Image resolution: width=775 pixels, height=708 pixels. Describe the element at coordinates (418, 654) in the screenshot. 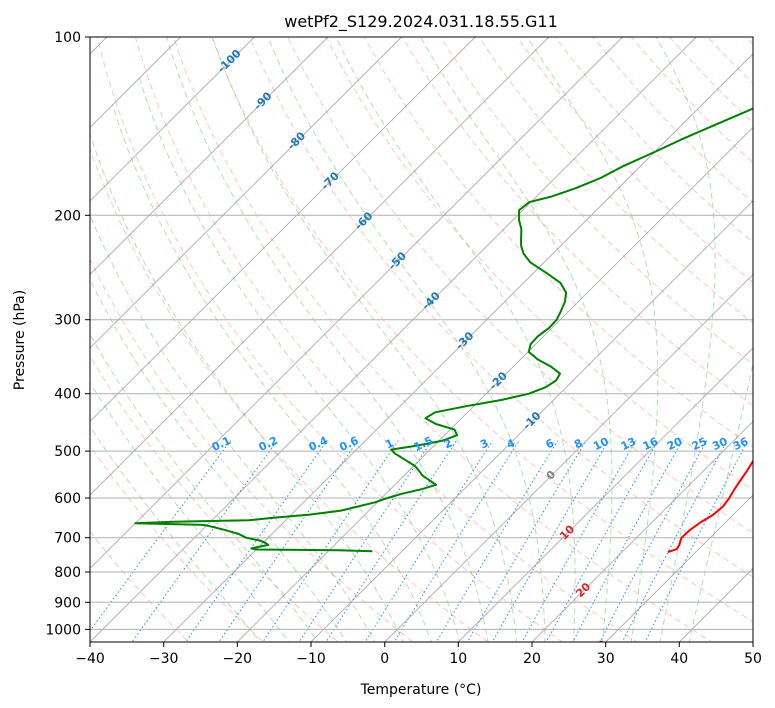

I see `x-axis: −40 −30 −20 −10 0 10 20 30 40 50` at that location.